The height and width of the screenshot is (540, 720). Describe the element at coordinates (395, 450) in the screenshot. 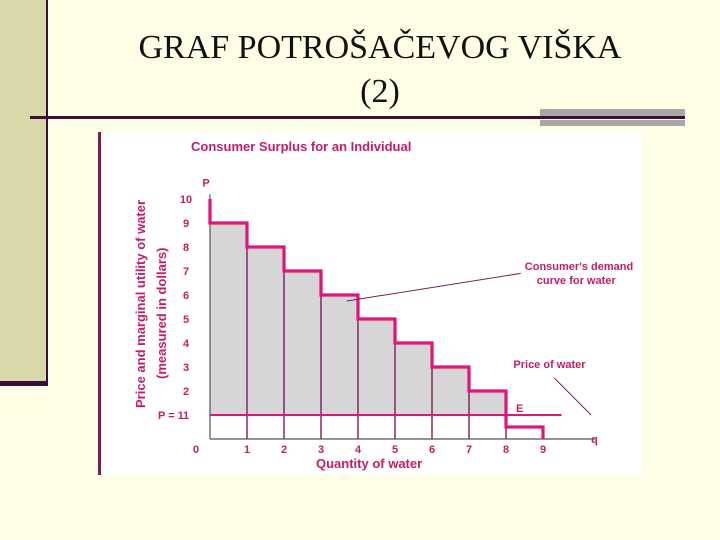

I see `x-tick-label-5: 5` at that location.